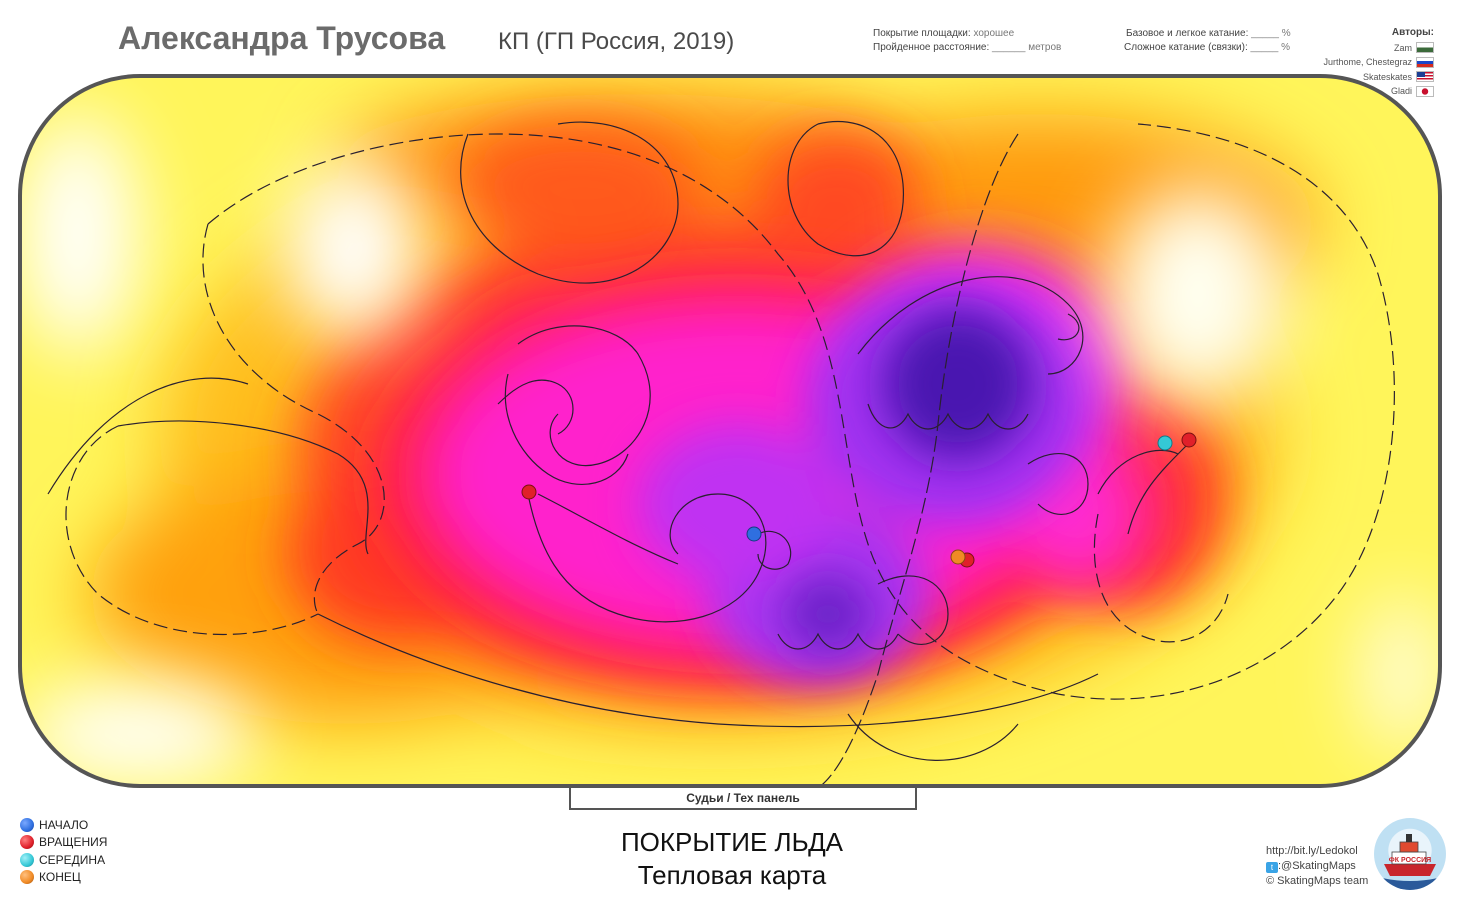 The width and height of the screenshot is (1460, 911). Describe the element at coordinates (1027, 47) in the screenshot. I see `distance-value: ______ метров` at that location.